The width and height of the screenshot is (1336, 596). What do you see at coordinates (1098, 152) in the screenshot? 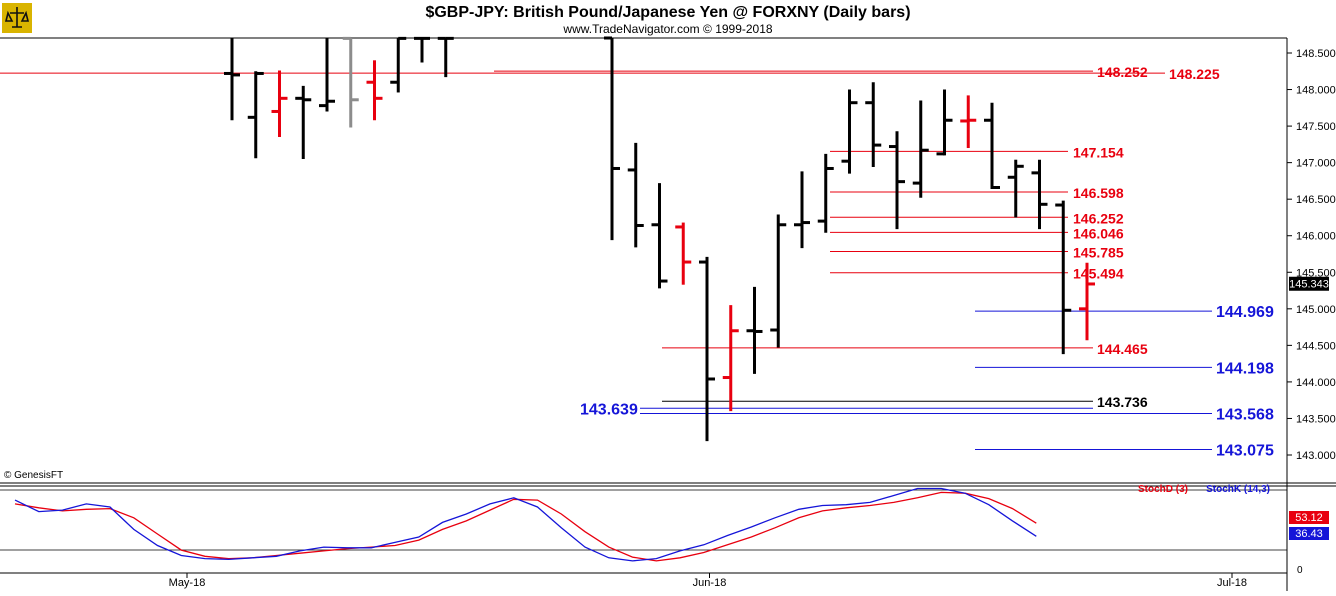
I see `level-label: 147.154` at bounding box center [1098, 152].